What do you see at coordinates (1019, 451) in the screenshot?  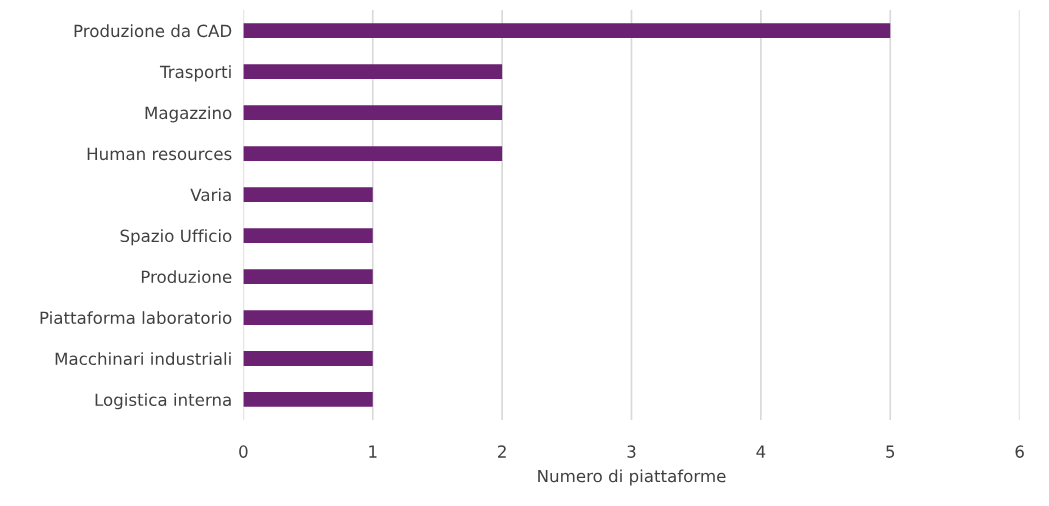 I see `x-tick-label: 6` at bounding box center [1019, 451].